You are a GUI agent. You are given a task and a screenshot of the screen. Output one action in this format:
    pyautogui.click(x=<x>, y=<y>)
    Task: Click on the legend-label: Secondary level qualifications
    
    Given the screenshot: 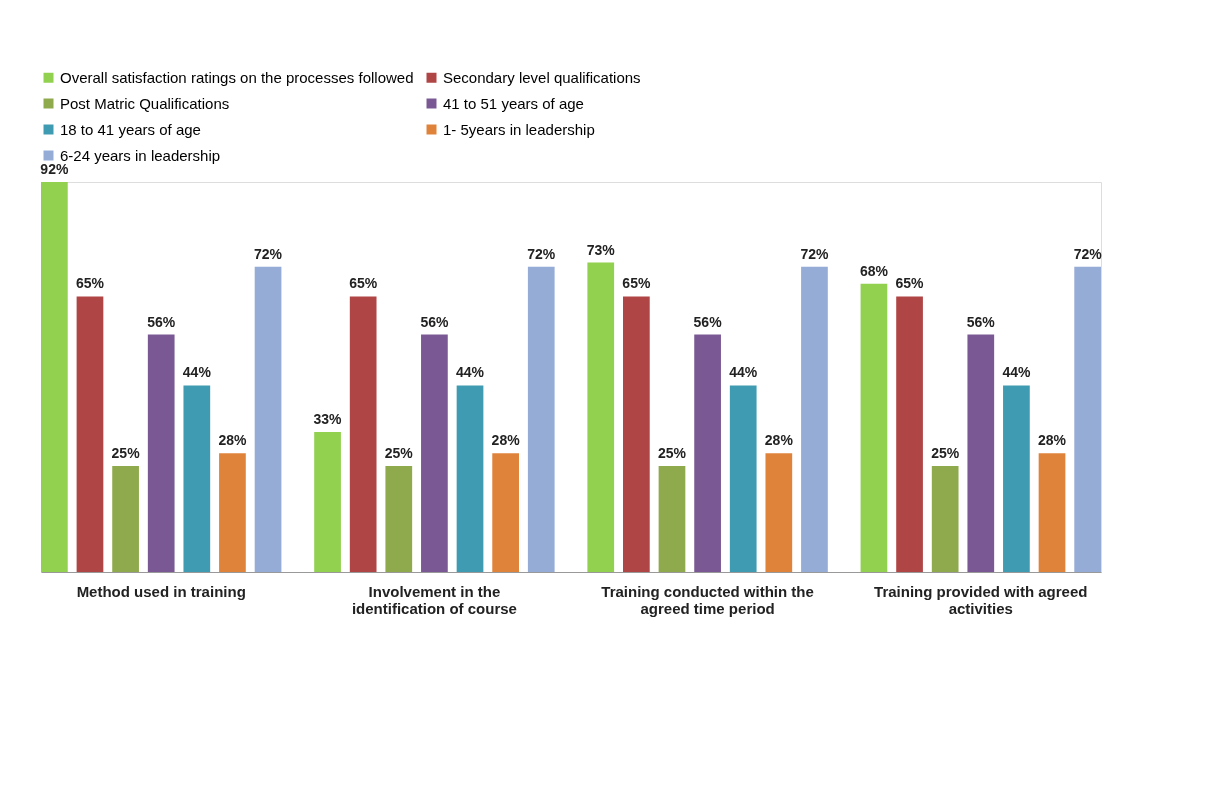 What is the action you would take?
    pyautogui.click(x=542, y=77)
    